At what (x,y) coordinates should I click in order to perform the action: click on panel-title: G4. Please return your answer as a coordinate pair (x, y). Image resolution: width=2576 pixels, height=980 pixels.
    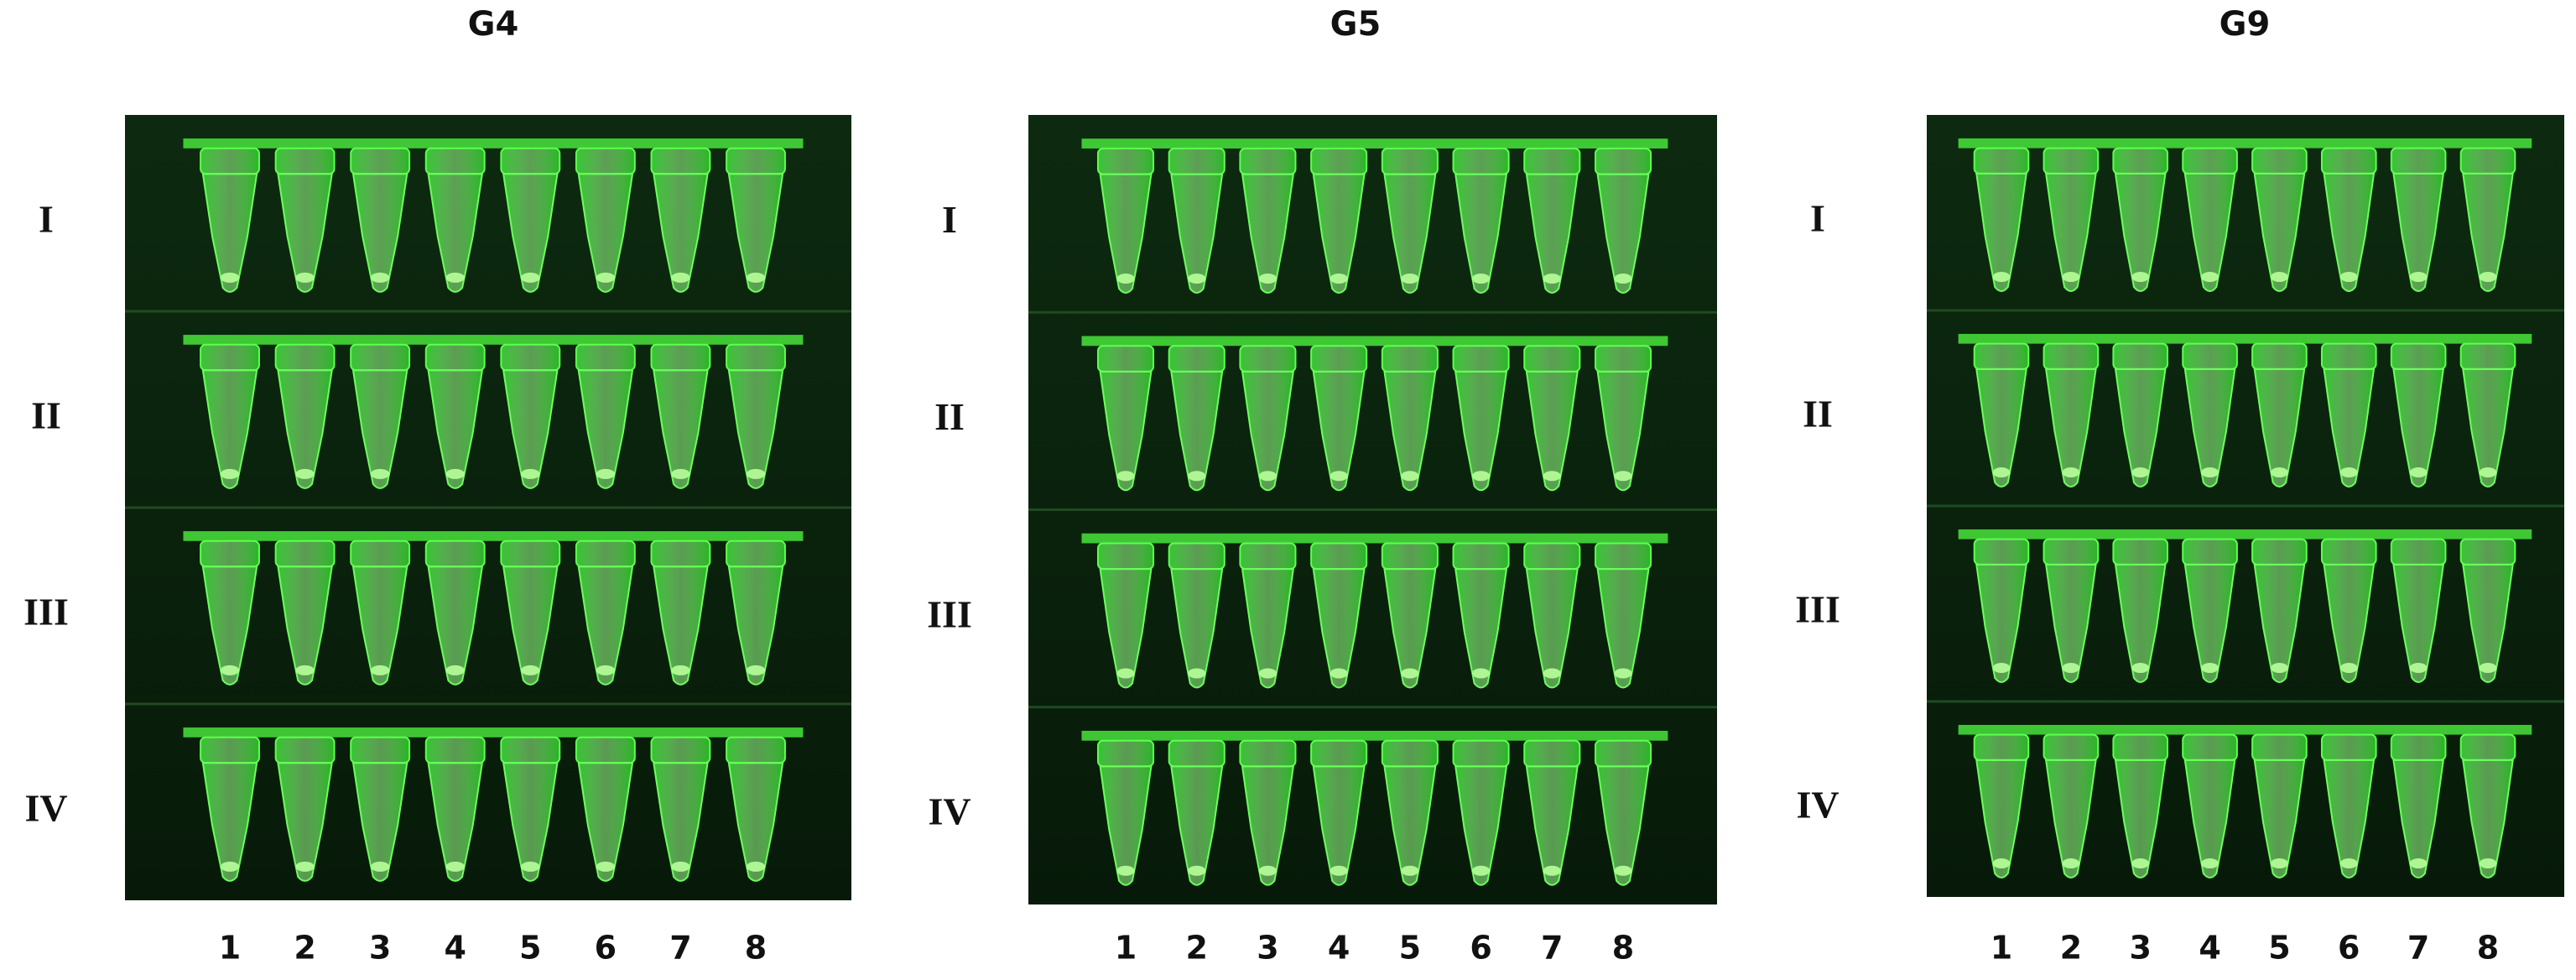
    Looking at the image, I should click on (493, 25).